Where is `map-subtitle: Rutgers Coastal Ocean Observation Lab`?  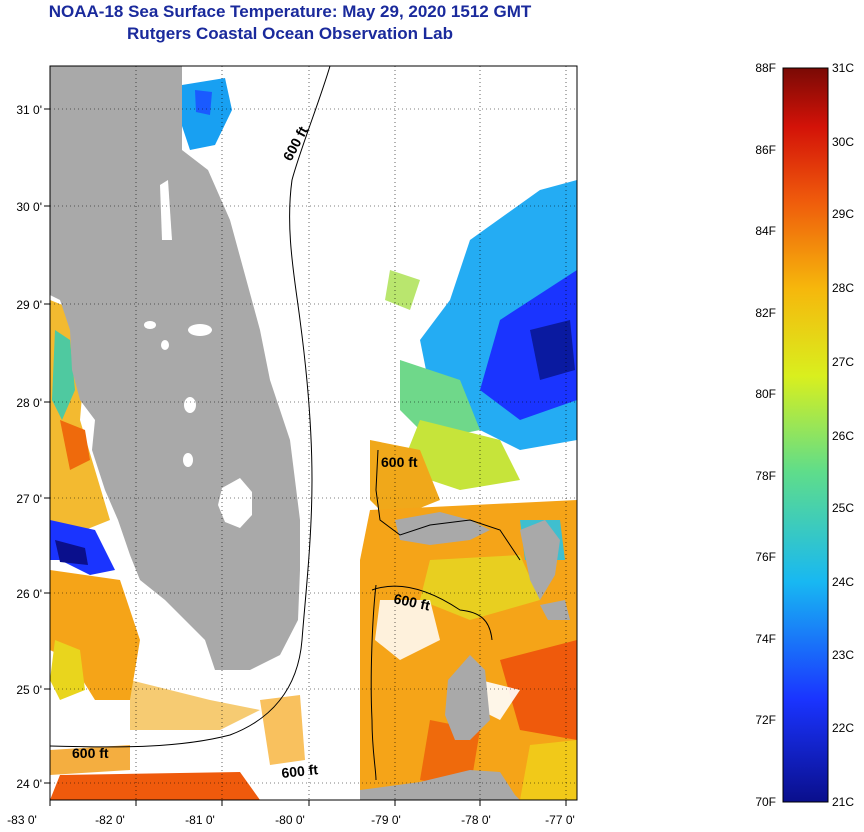 map-subtitle: Rutgers Coastal Ocean Observation Lab is located at coordinates (290, 33).